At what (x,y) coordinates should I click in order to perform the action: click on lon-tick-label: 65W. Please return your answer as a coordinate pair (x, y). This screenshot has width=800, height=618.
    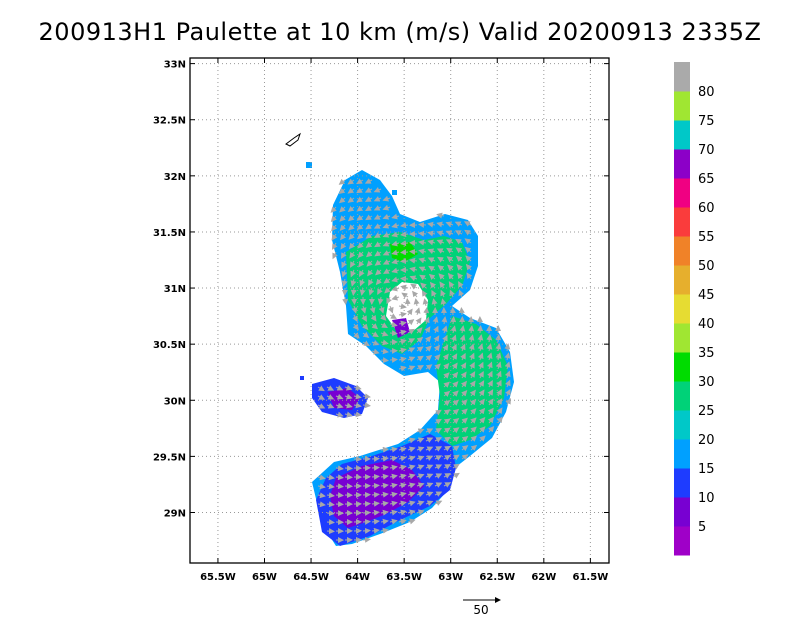
    Looking at the image, I should click on (264, 577).